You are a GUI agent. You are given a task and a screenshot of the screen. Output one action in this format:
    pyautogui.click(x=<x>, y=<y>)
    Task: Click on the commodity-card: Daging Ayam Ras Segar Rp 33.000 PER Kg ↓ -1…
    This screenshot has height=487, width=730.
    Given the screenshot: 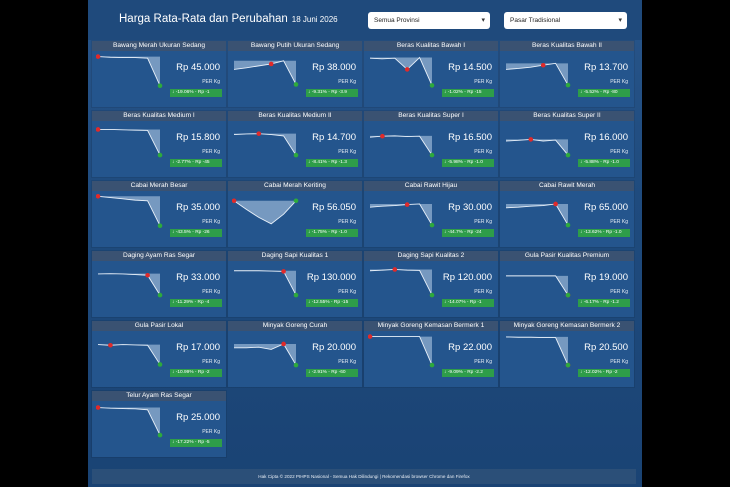 What is the action you would take?
    pyautogui.click(x=159, y=284)
    